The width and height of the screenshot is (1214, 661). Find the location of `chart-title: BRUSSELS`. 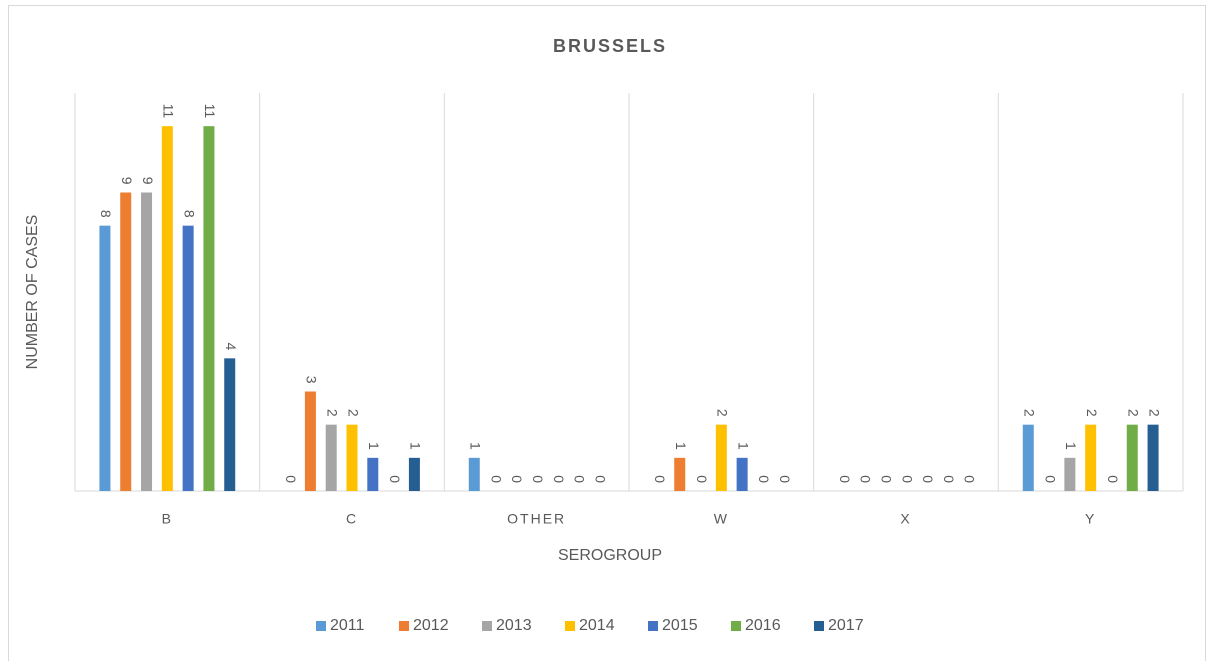

chart-title: BRUSSELS is located at coordinates (610, 46).